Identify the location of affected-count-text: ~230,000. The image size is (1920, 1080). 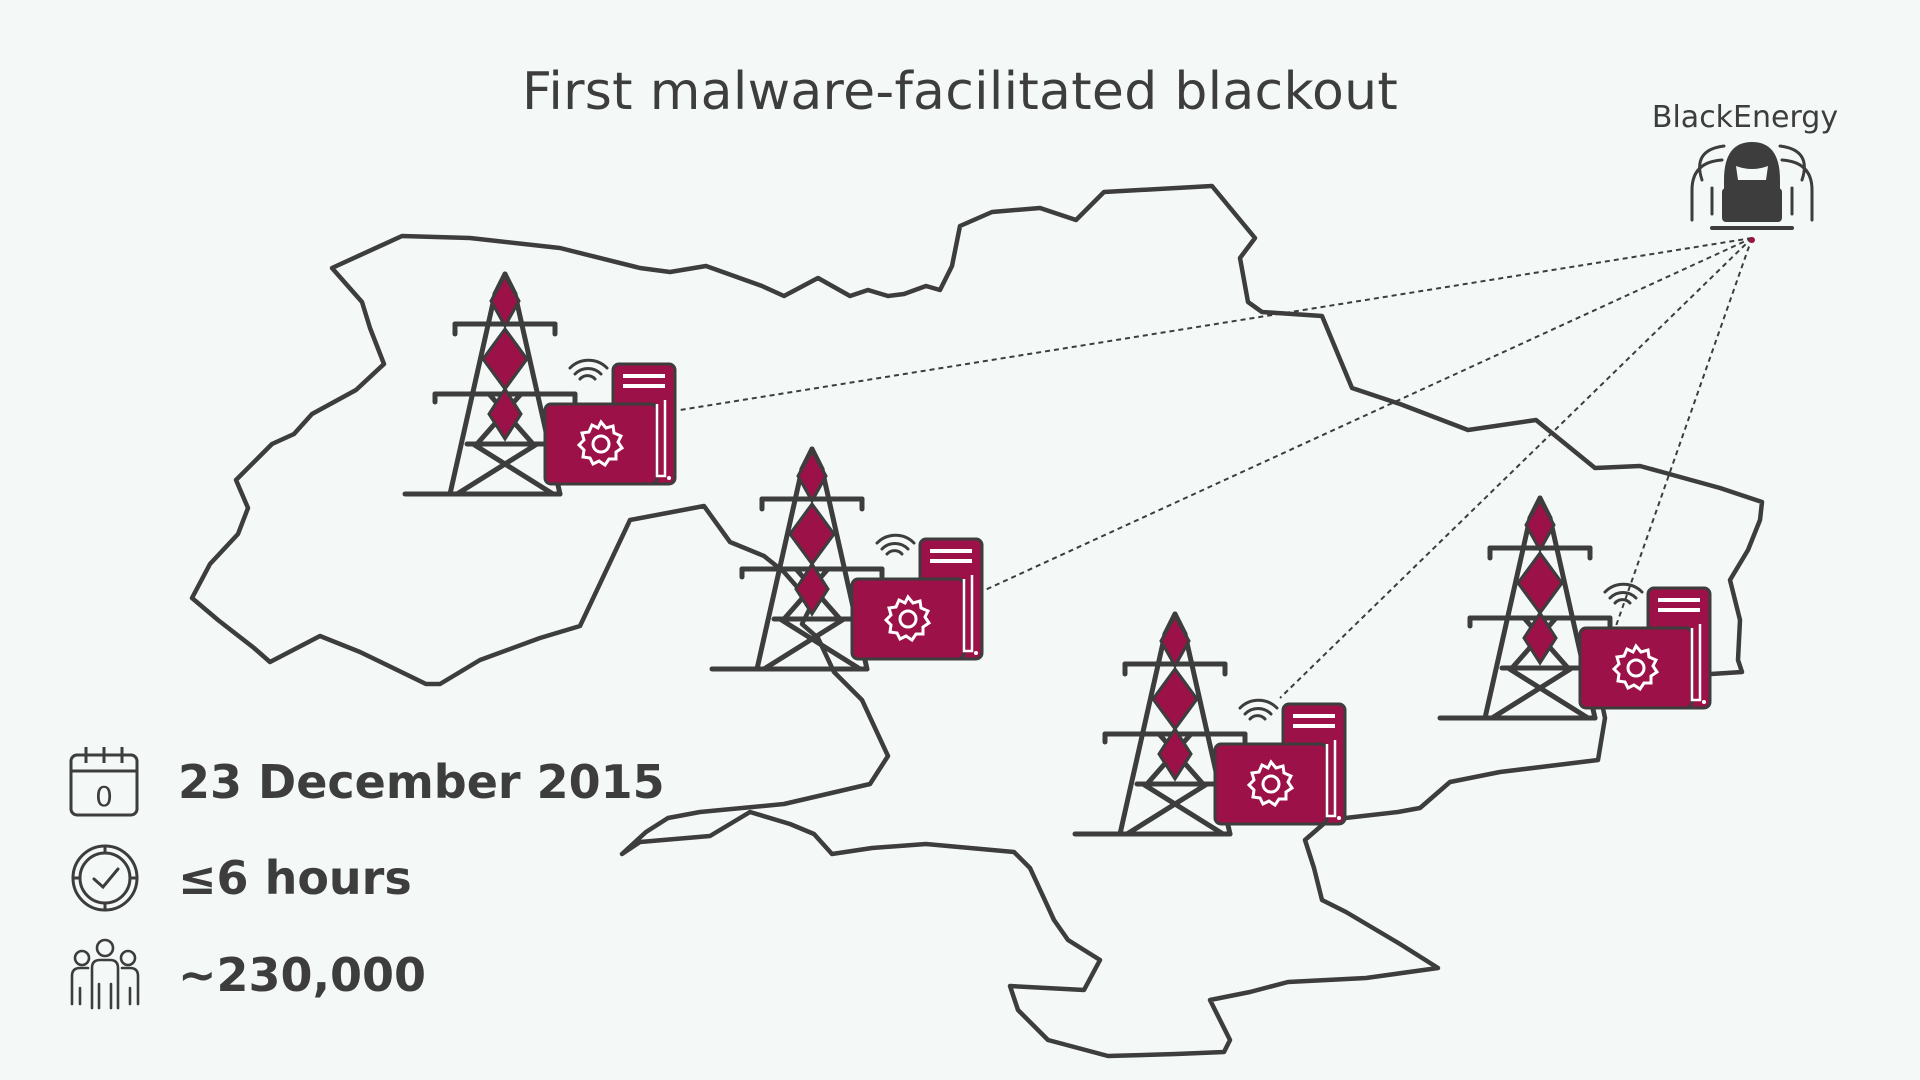
(302, 975).